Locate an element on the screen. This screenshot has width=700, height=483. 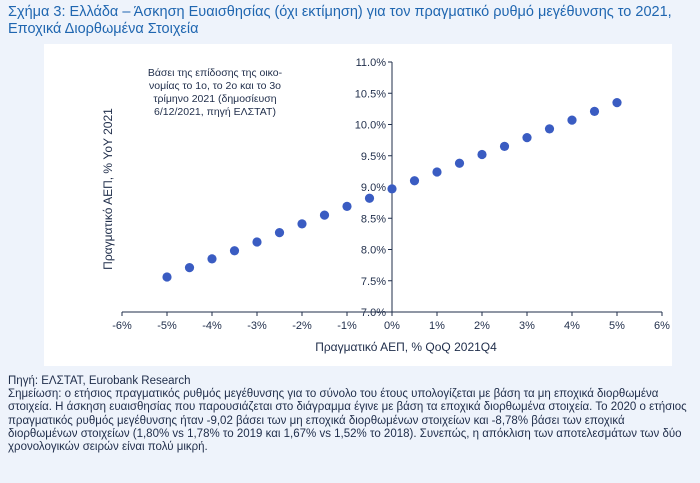
x-axis-title: Πραγματικό ΑΕΠ, % QoQ 2021Q4 is located at coordinates (406, 347).